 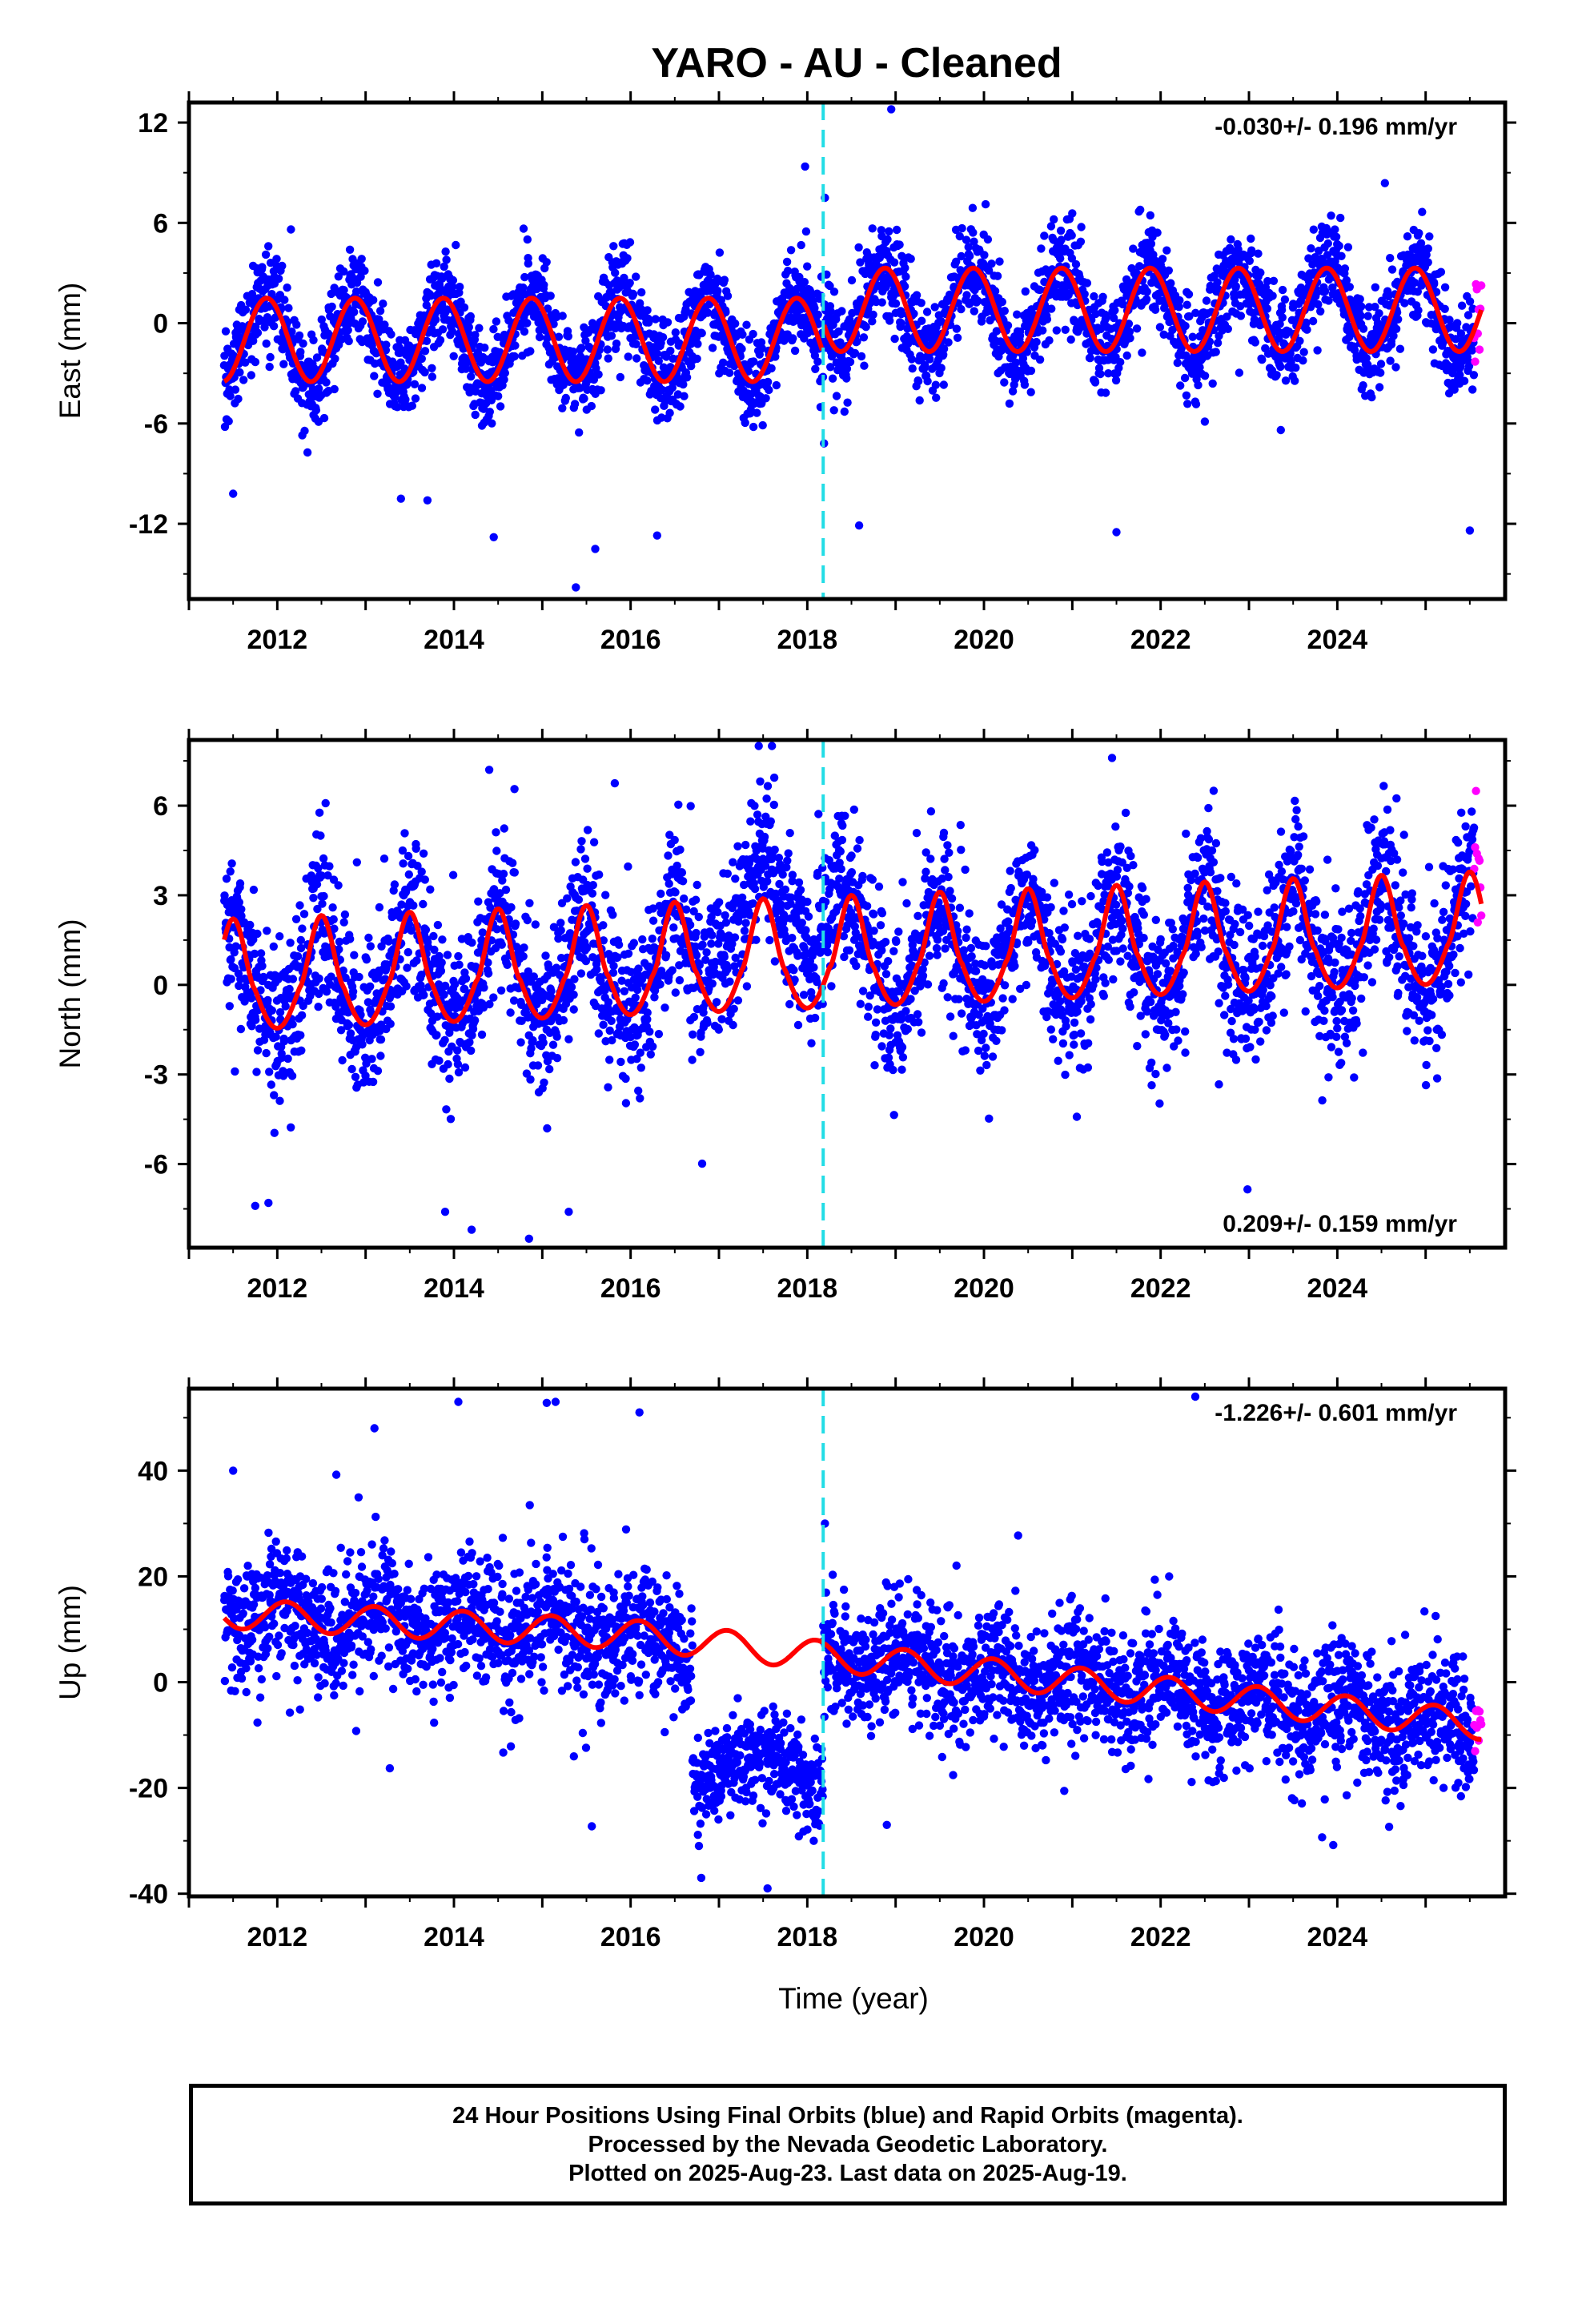 I want to click on data-point-outlier, so click(x=400, y=498).